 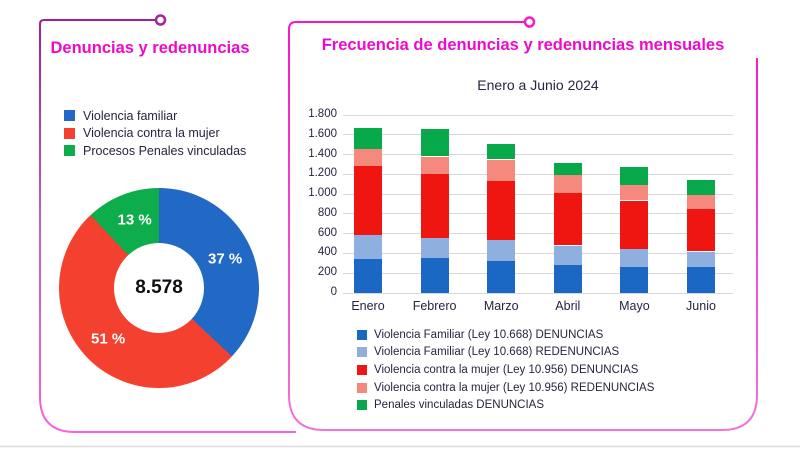 I want to click on y-axis-tick-label: 0, so click(x=333, y=292).